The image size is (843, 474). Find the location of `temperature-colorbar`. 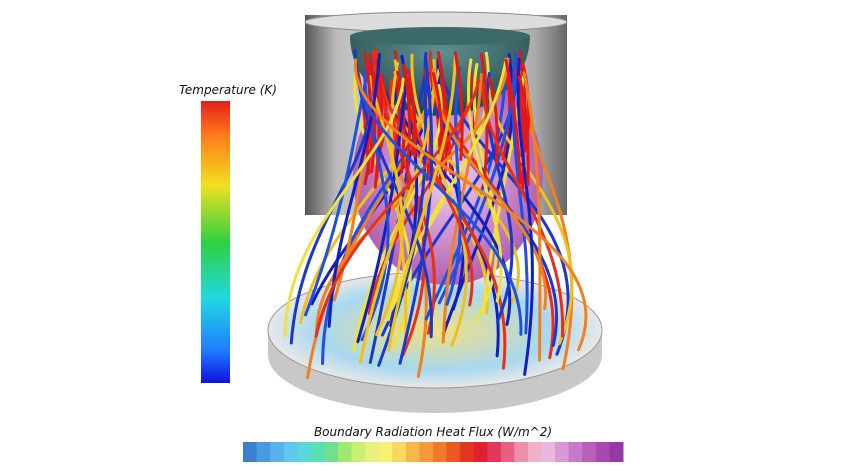

temperature-colorbar is located at coordinates (215, 242).